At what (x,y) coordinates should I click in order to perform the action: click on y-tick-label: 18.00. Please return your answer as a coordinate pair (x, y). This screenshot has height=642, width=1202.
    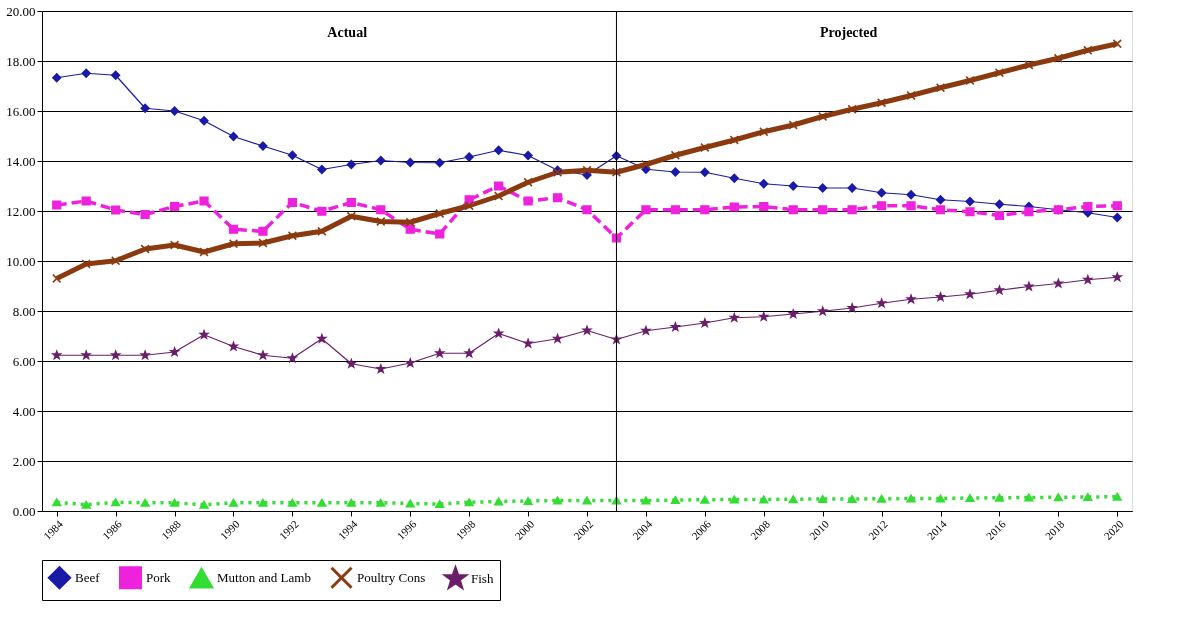
    Looking at the image, I should click on (21, 61).